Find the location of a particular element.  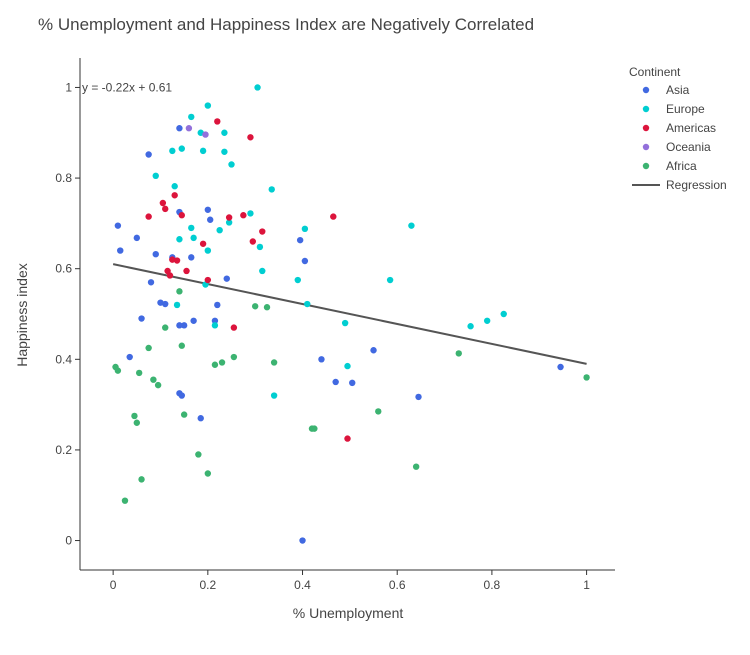

legend-marker-europe is located at coordinates (646, 109).